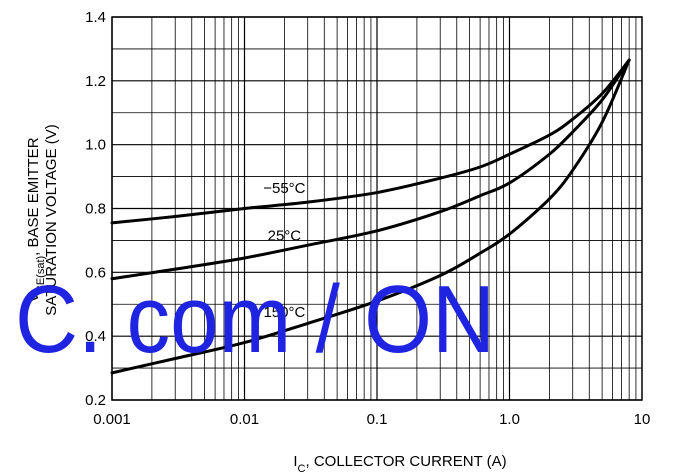 This screenshot has height=475, width=681. I want to click on series-label: 150°C, so click(284, 312).